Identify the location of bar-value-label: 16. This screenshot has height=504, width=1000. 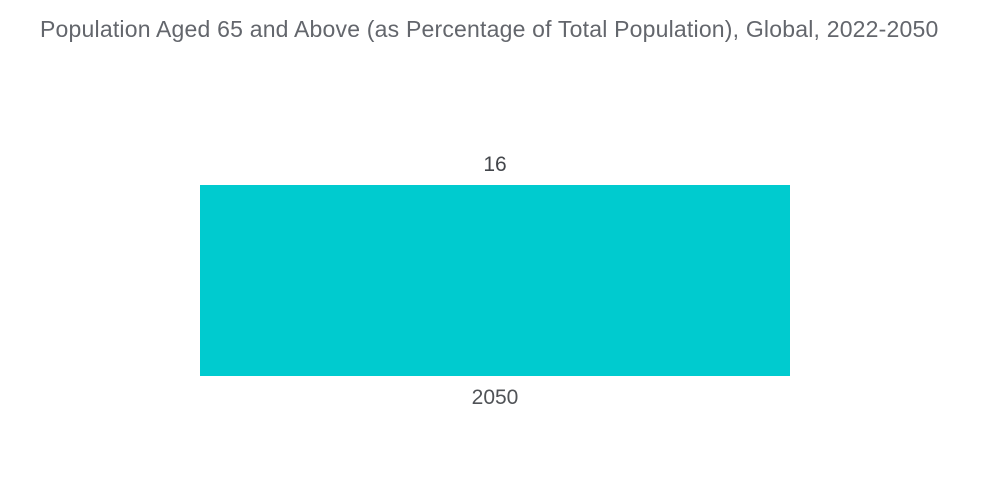
(495, 164).